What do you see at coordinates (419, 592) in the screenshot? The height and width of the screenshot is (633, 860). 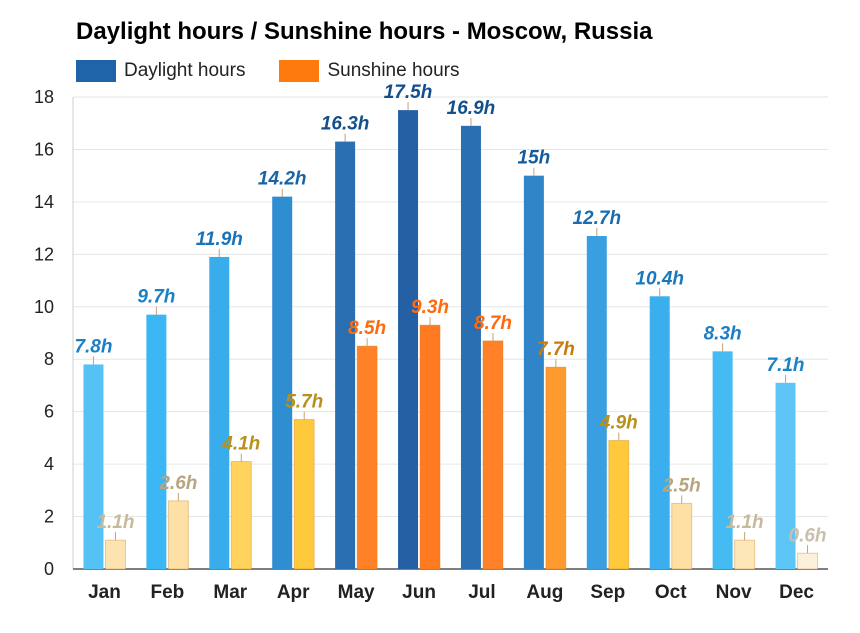 I see `x-tick-label: Jun` at bounding box center [419, 592].